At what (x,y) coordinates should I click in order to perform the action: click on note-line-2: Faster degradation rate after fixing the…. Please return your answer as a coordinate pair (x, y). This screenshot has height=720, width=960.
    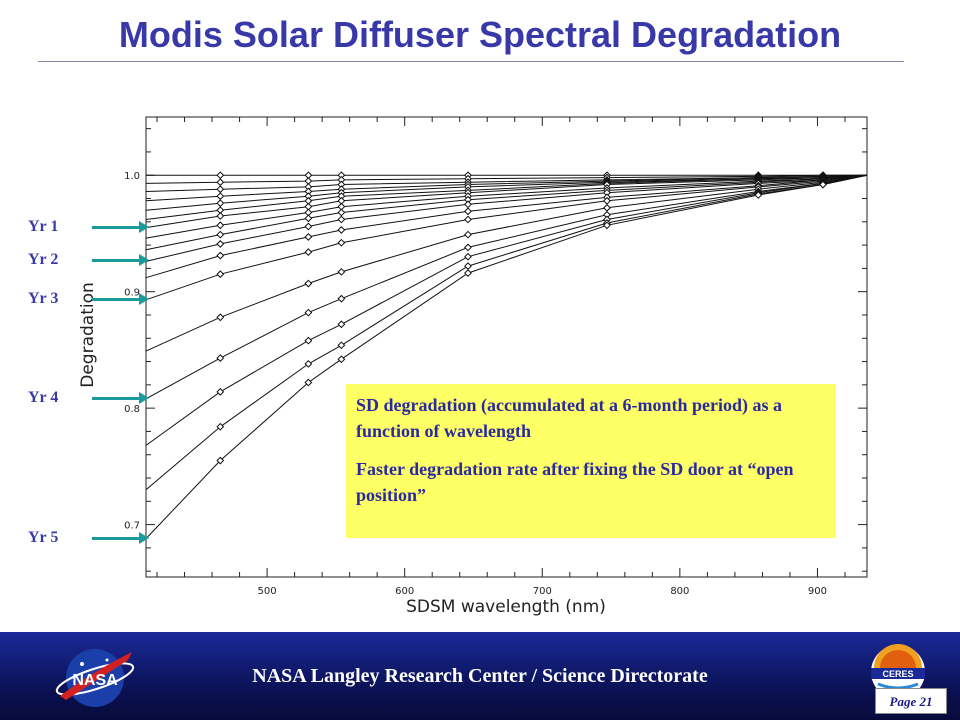
    Looking at the image, I should click on (575, 482).